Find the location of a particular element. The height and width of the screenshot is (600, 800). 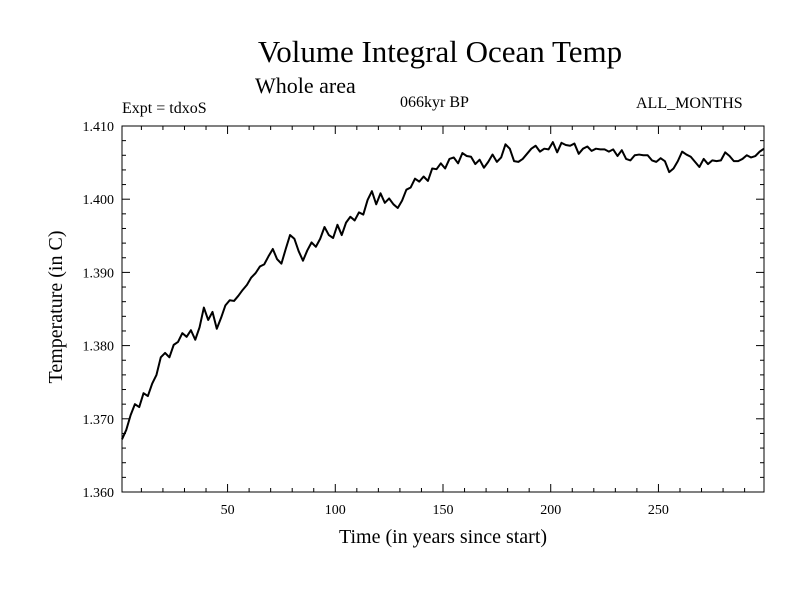

x-tick-label: 200 is located at coordinates (550, 510).